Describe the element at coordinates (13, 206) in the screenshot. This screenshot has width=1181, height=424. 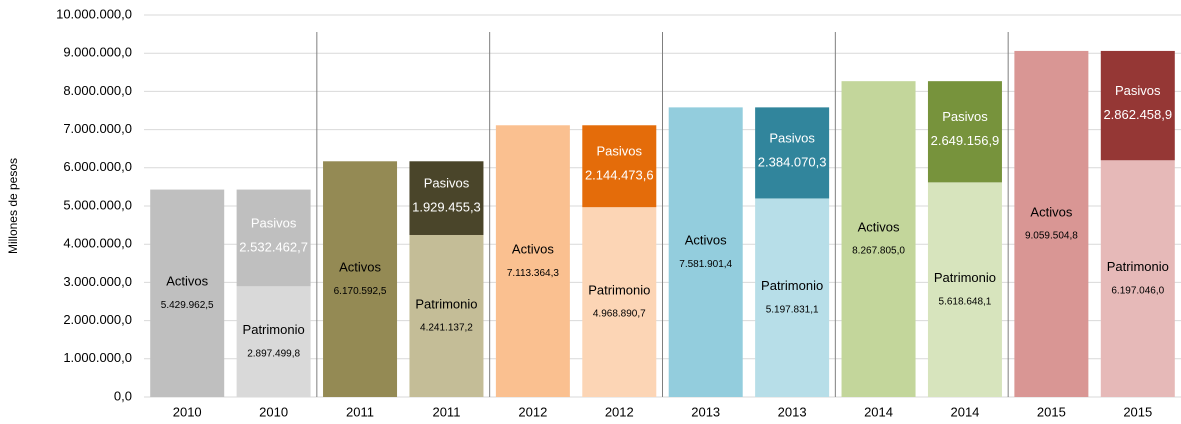
I see `y-axis-label: Millones de pesos` at that location.